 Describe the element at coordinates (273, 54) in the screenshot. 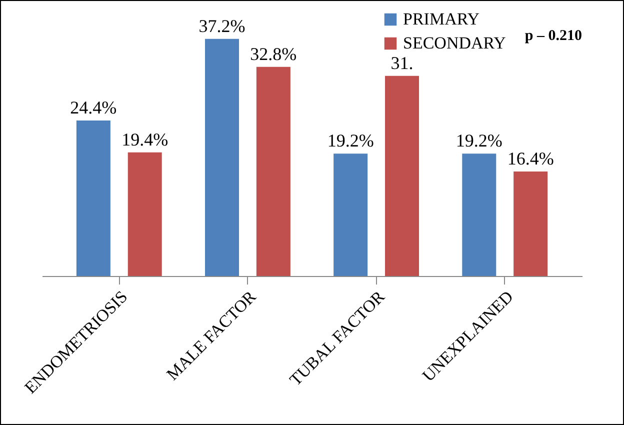

I see `data-label: 32.8%` at that location.